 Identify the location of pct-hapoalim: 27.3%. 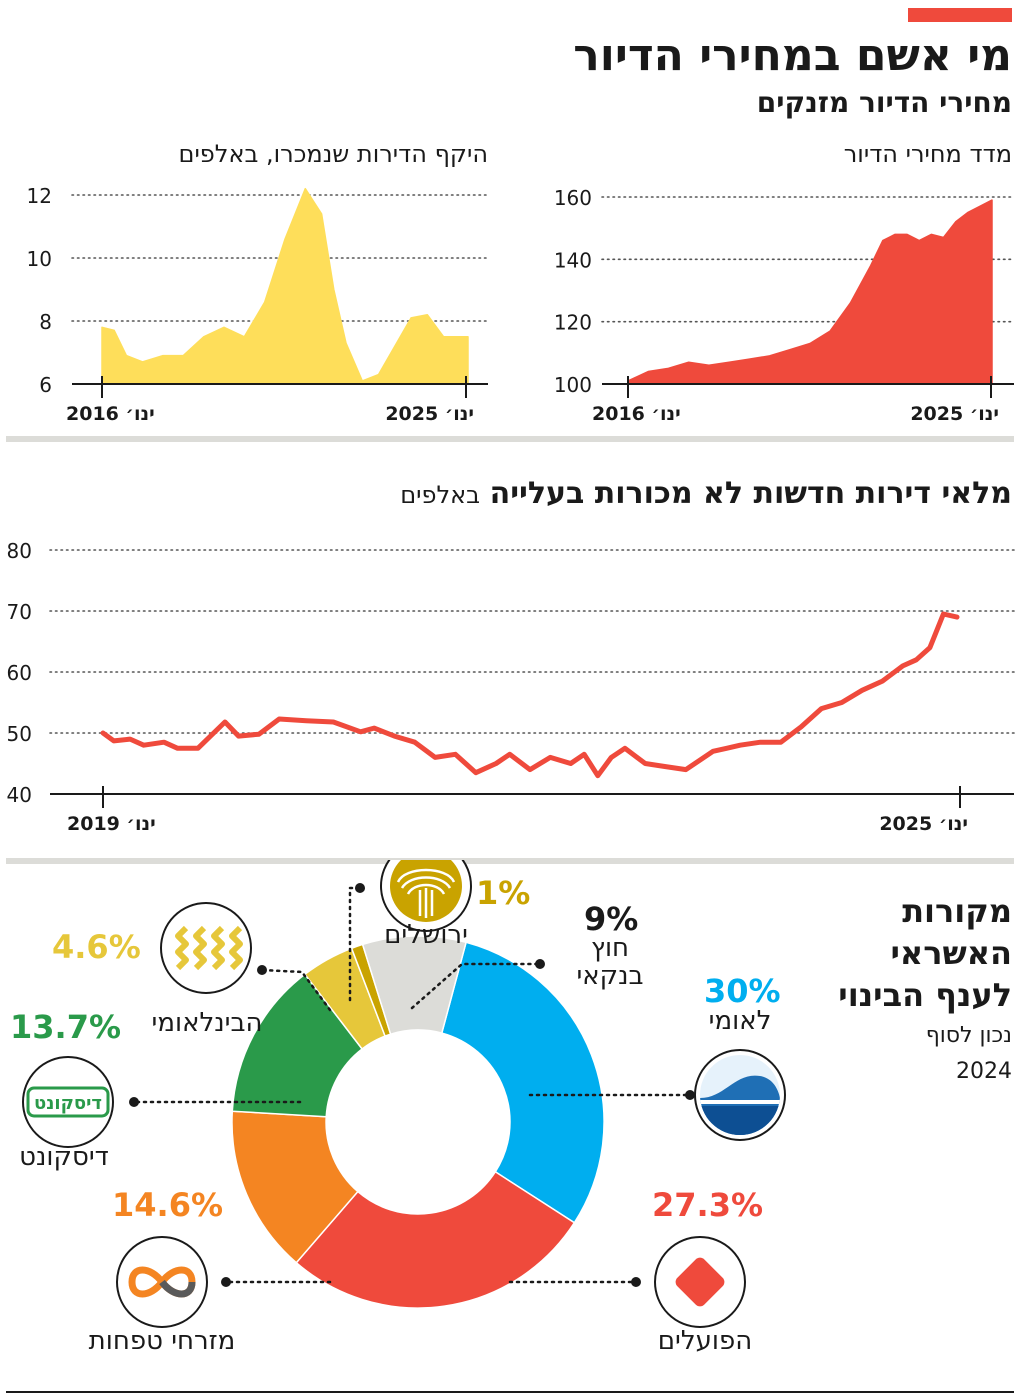
(708, 1205).